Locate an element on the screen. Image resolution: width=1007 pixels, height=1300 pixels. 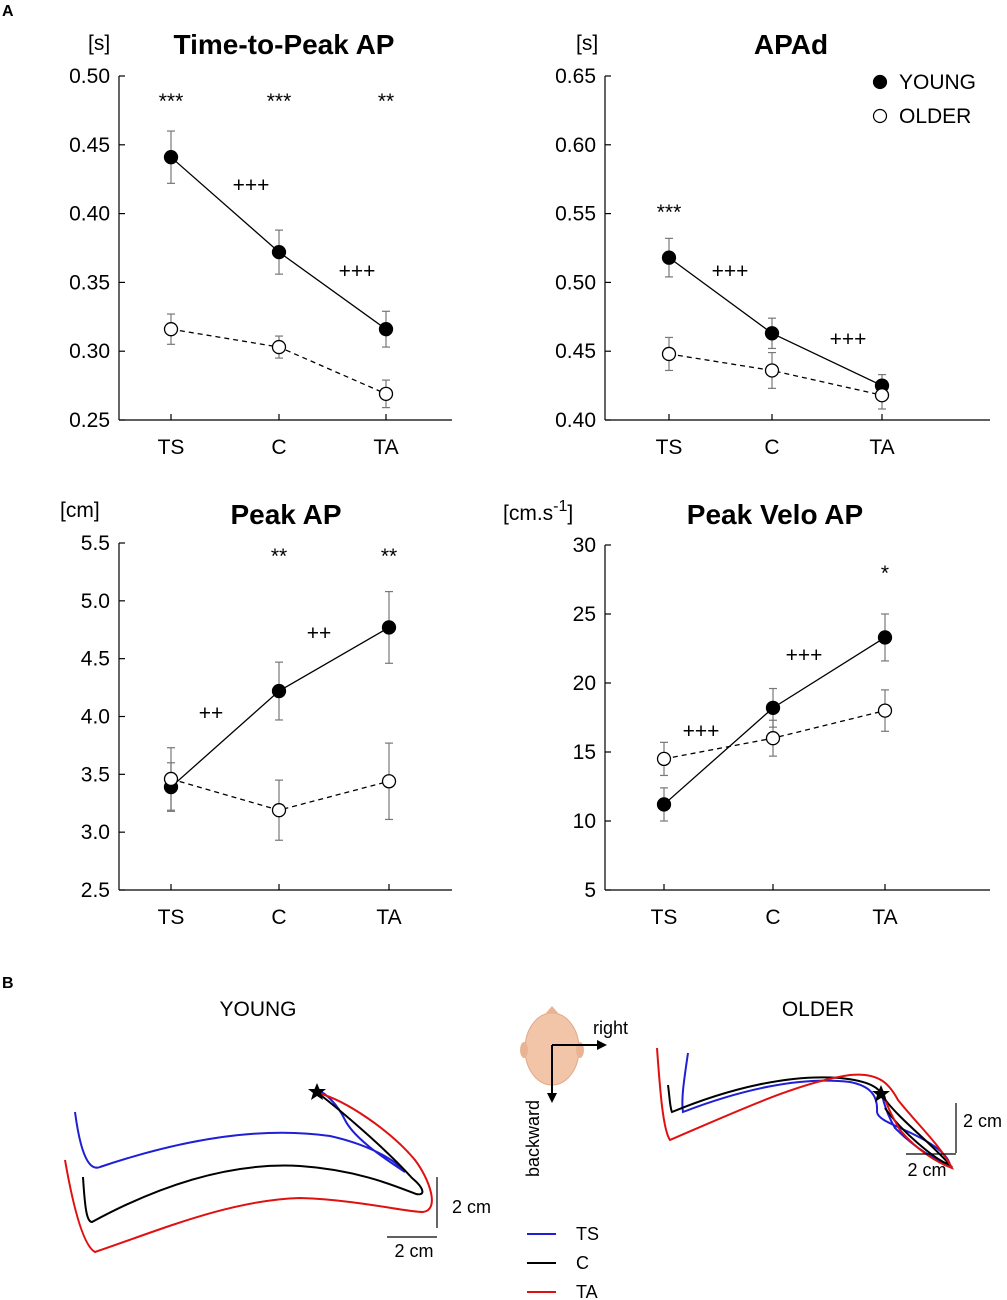
y-tick-label: 30 is located at coordinates (584, 545).